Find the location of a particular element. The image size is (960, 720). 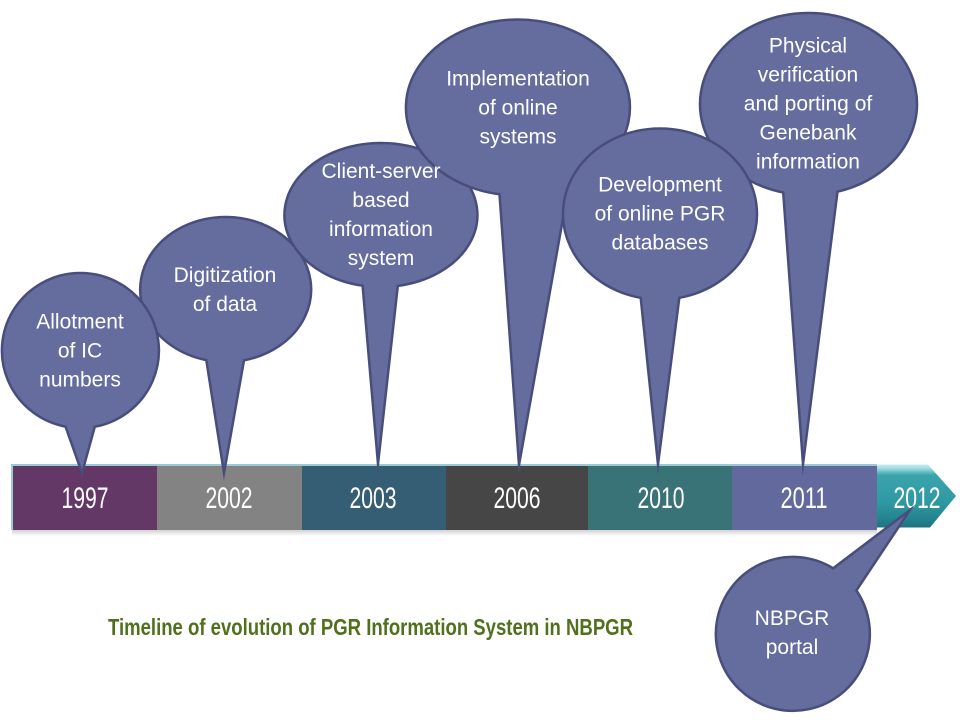

svg-text: 2006 is located at coordinates (517, 498).